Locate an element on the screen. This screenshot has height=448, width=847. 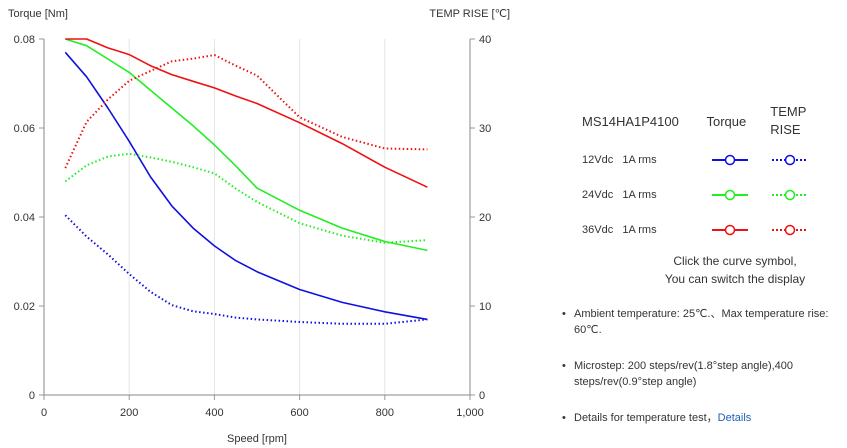
x-tick-label: 400 is located at coordinates (214, 413).